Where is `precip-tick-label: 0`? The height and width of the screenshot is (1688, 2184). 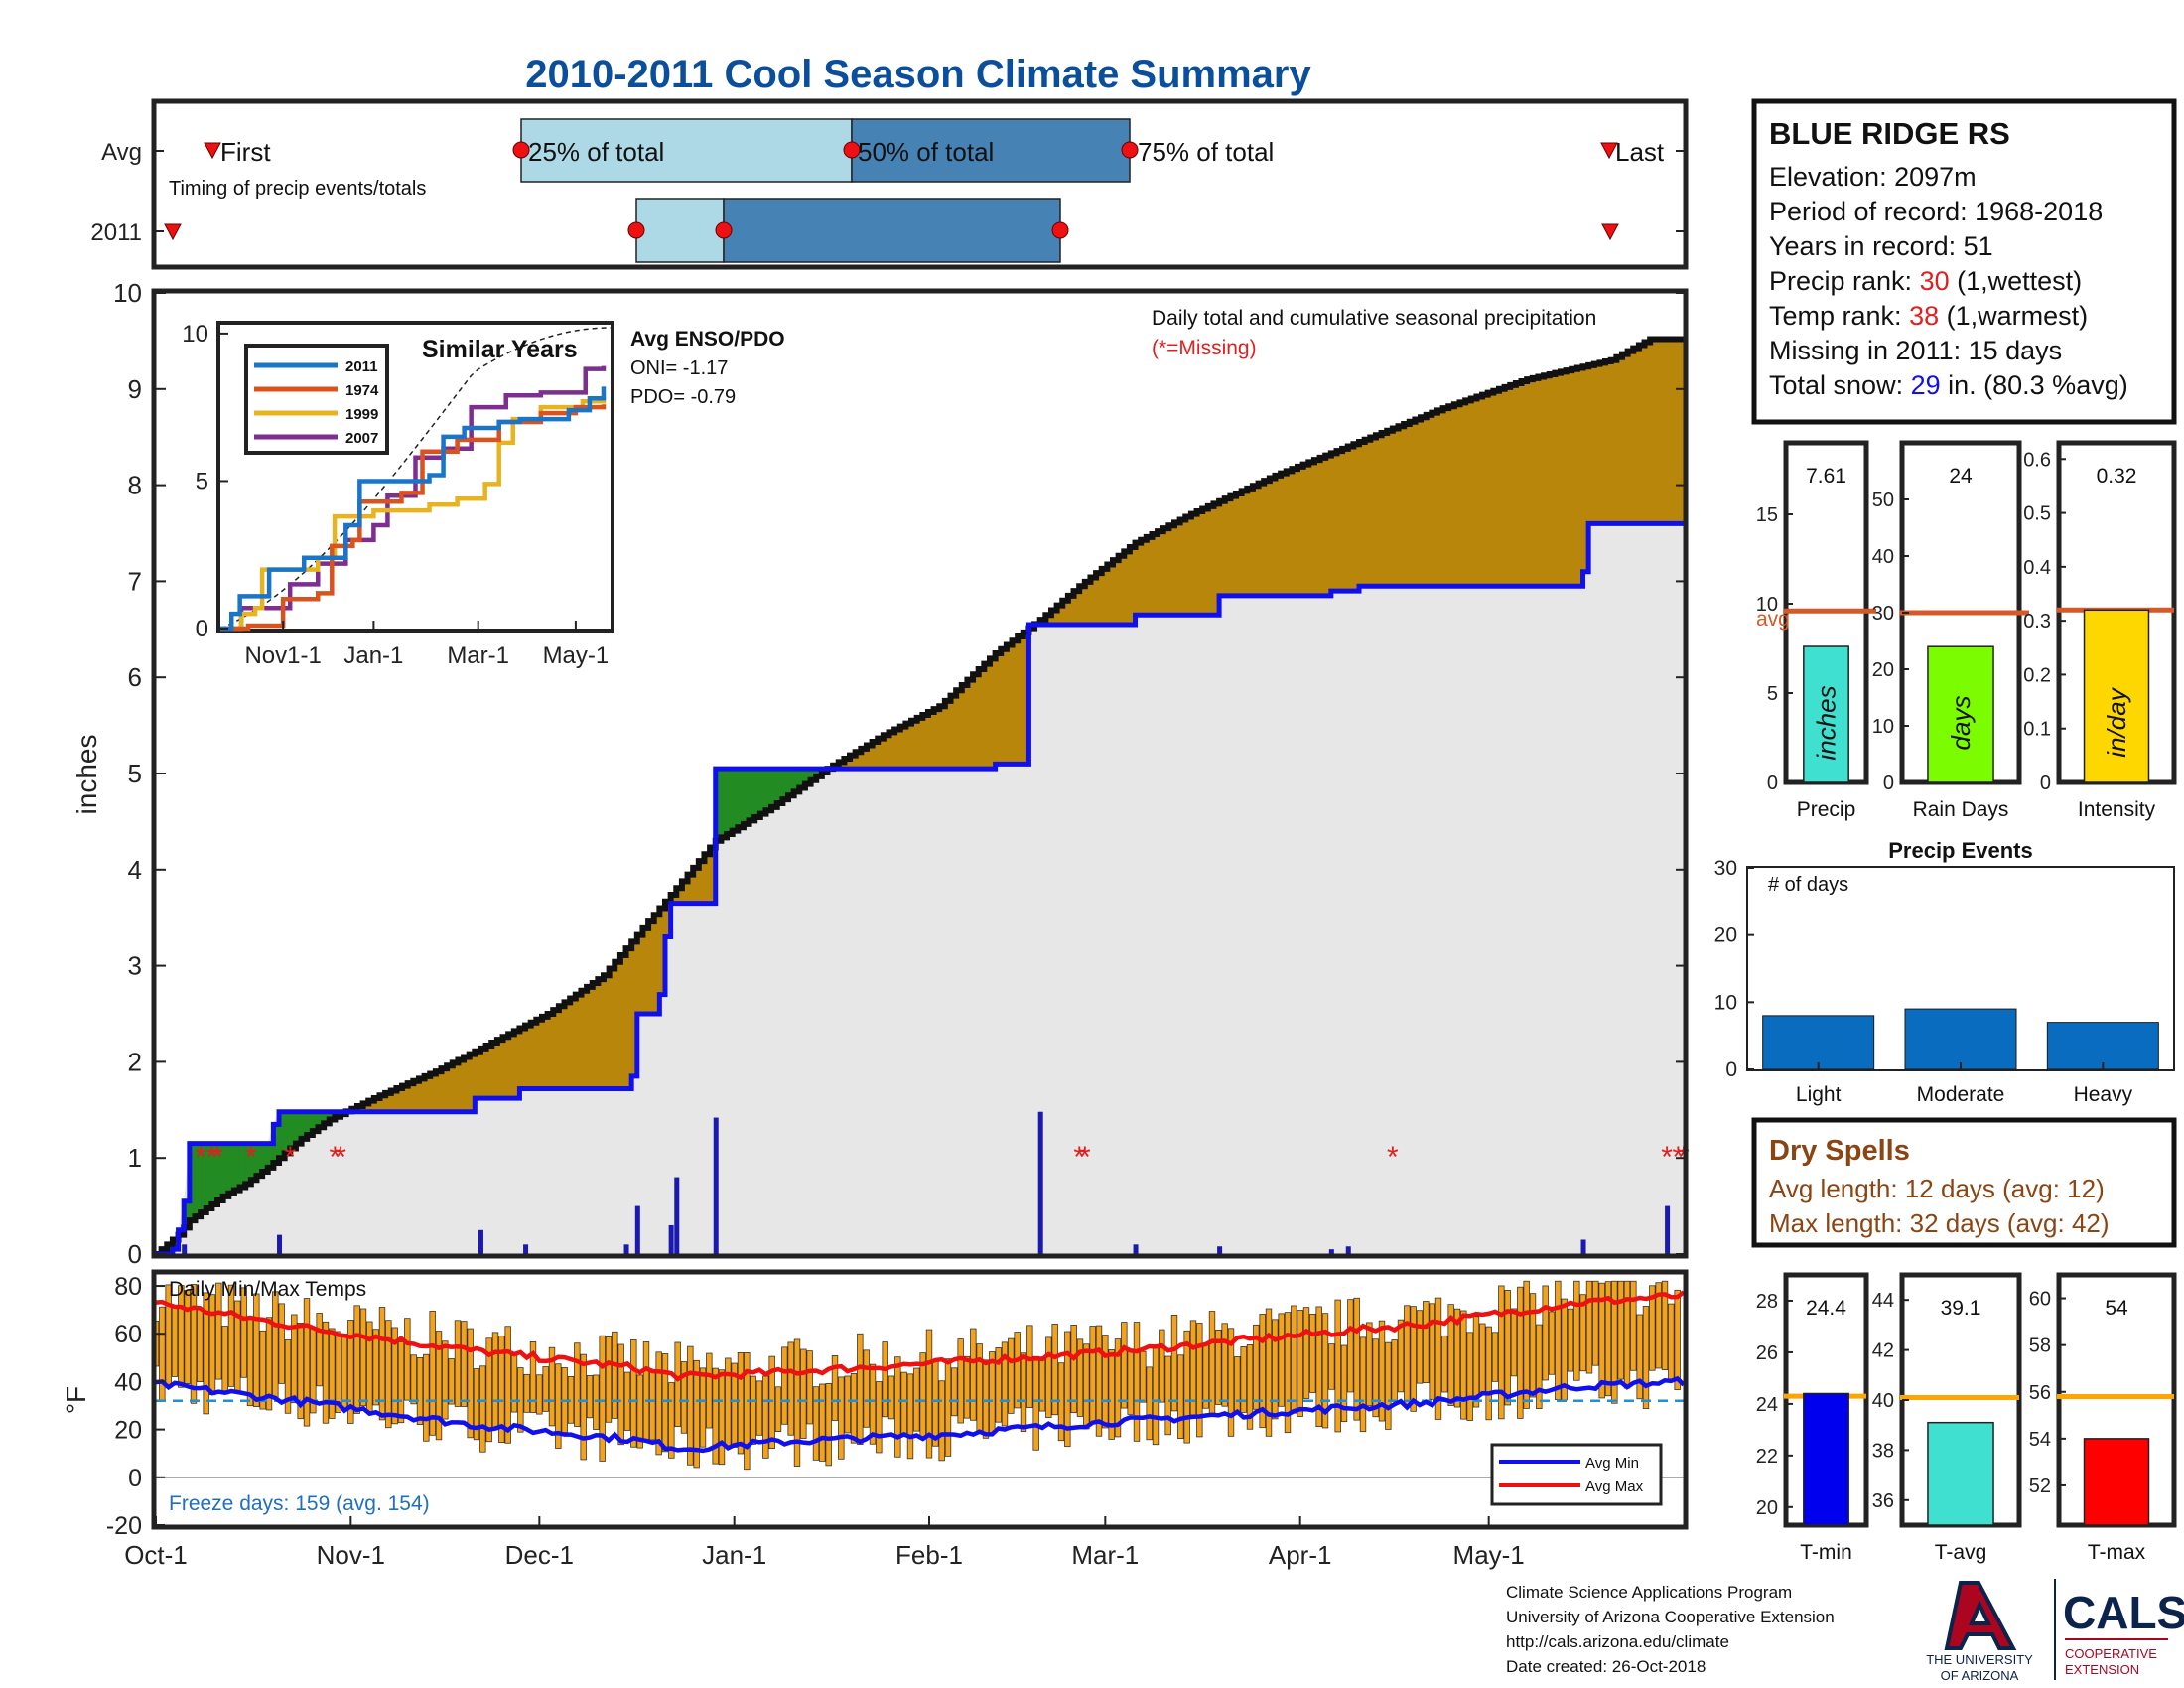 precip-tick-label: 0 is located at coordinates (1772, 783).